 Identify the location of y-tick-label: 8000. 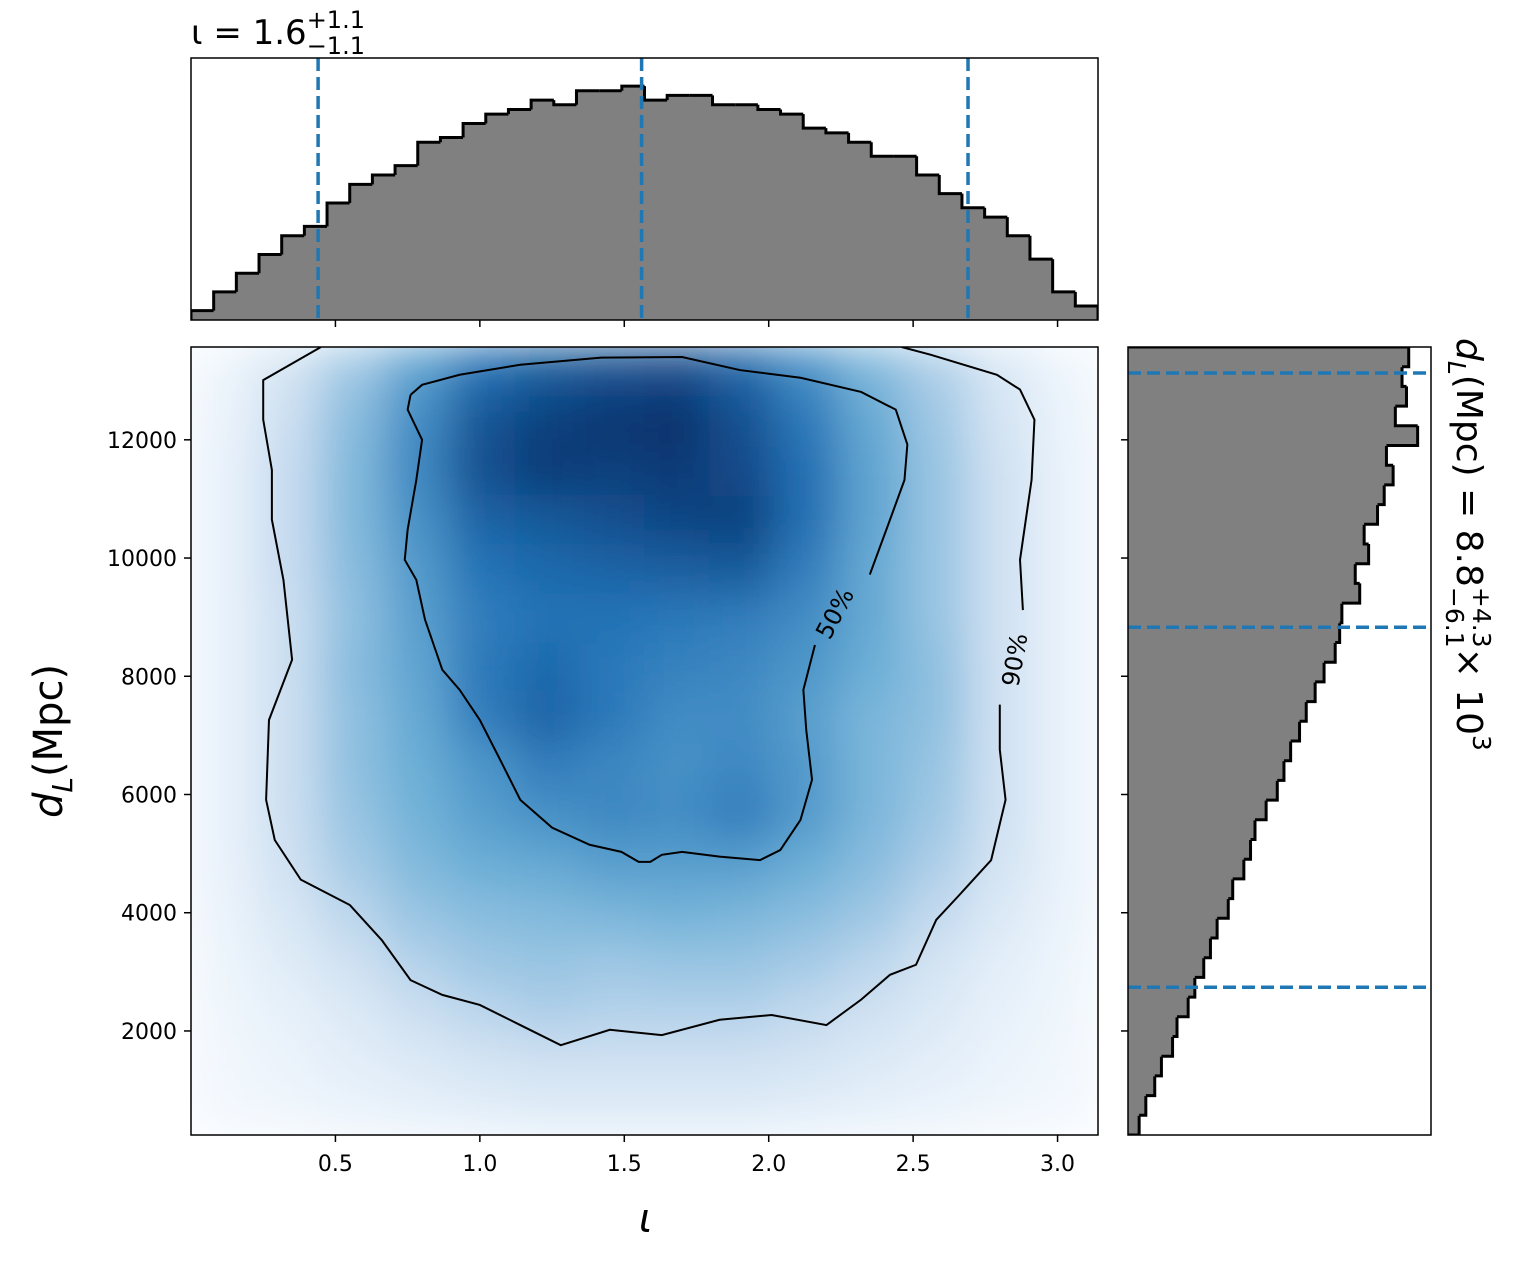
(149, 677).